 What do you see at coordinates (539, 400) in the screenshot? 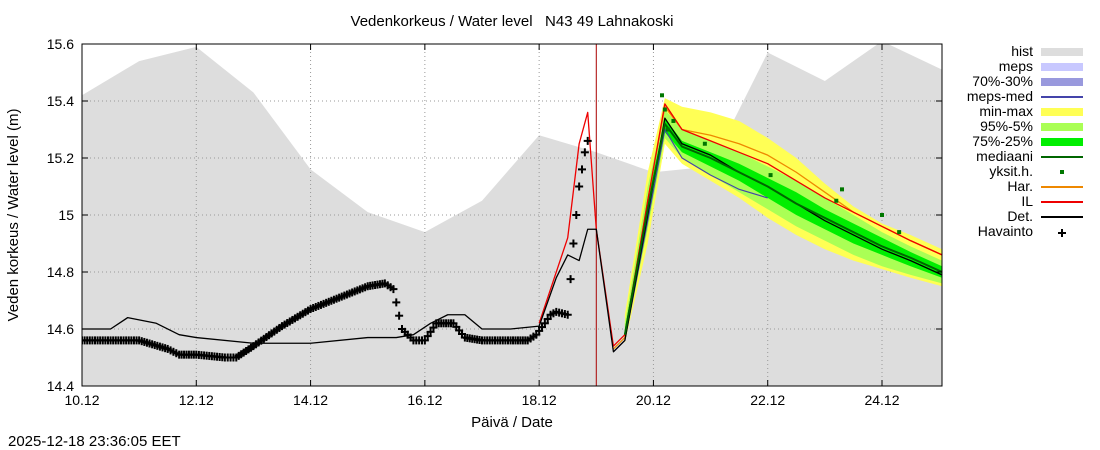
I see `x-tick-label: 18.12` at bounding box center [539, 400].